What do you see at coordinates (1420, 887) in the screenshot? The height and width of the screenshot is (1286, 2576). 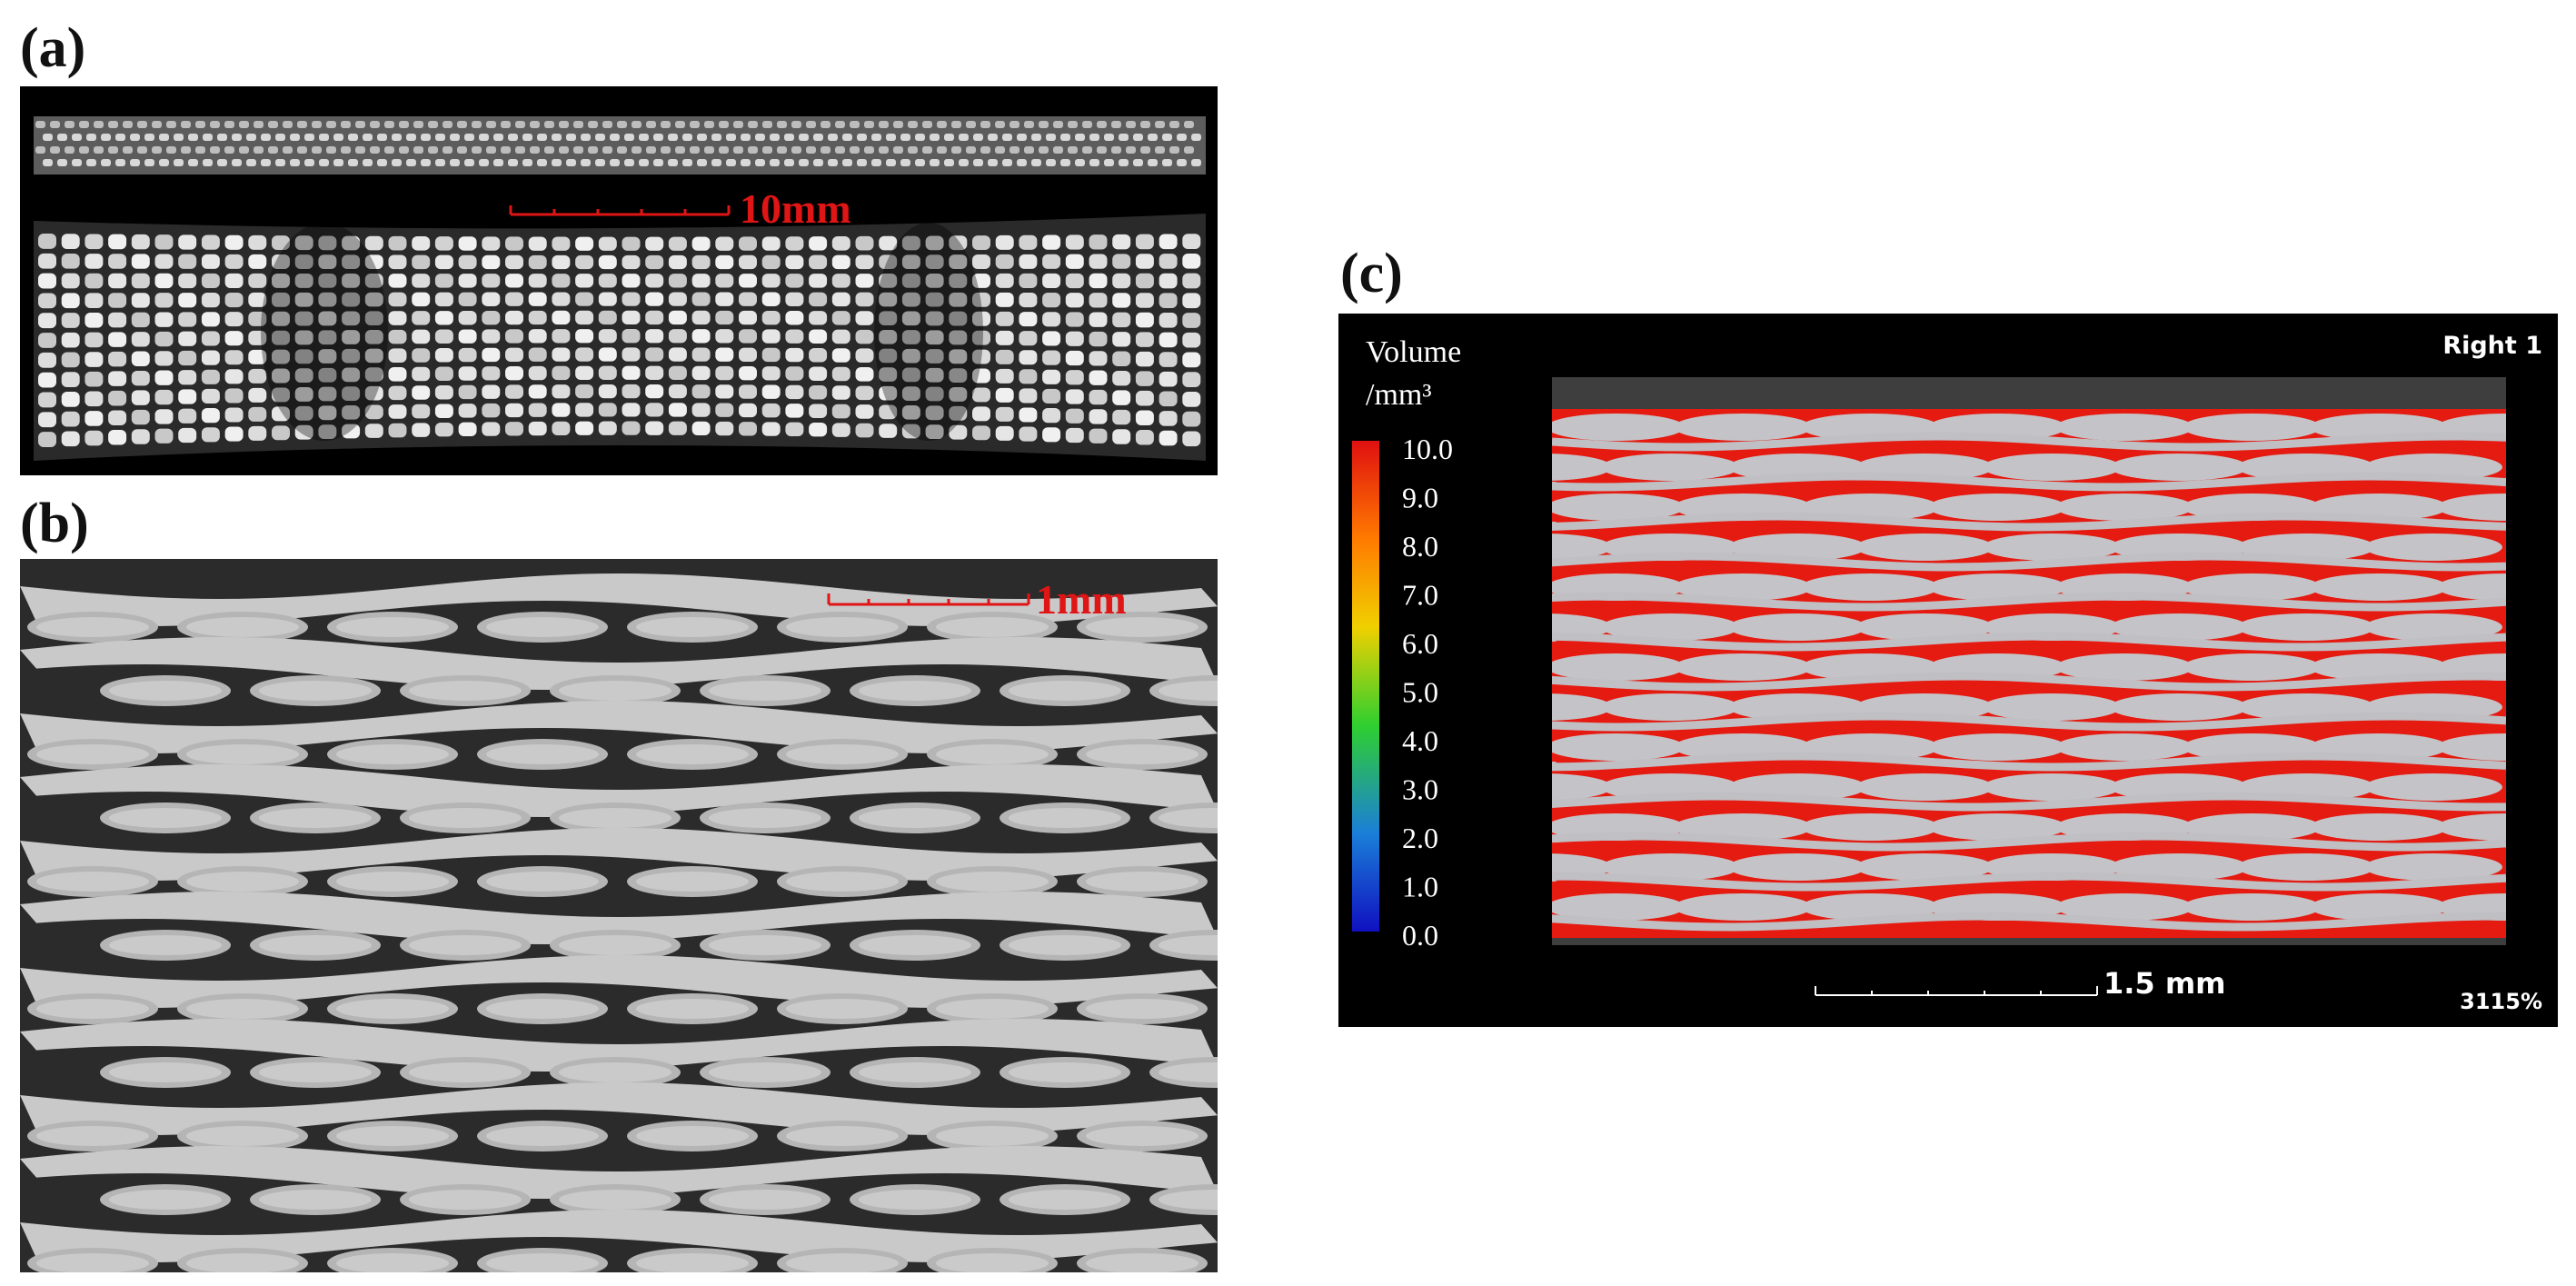 I see `legend-tick-label: 1.0` at bounding box center [1420, 887].